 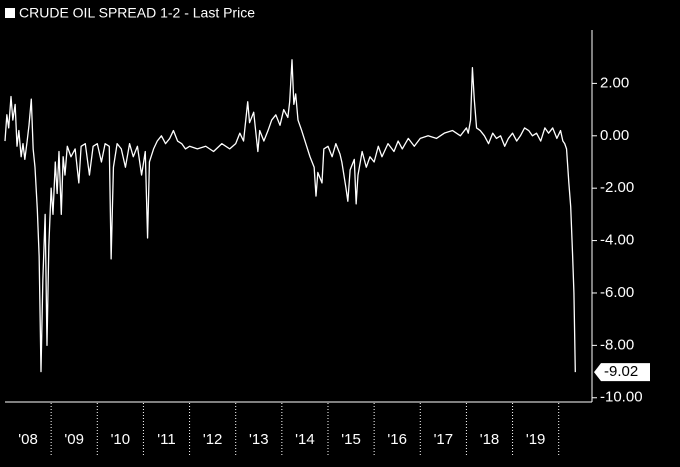 I want to click on y-tick-label: -10.00, so click(x=621, y=397).